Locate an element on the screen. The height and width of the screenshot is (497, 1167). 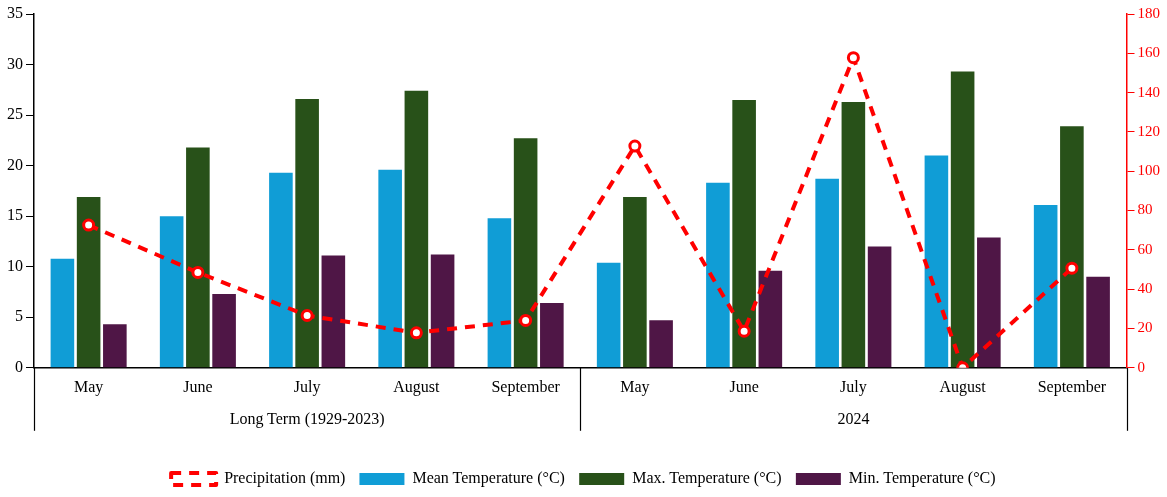
y2-tick-label: 140 is located at coordinates (1148, 91).